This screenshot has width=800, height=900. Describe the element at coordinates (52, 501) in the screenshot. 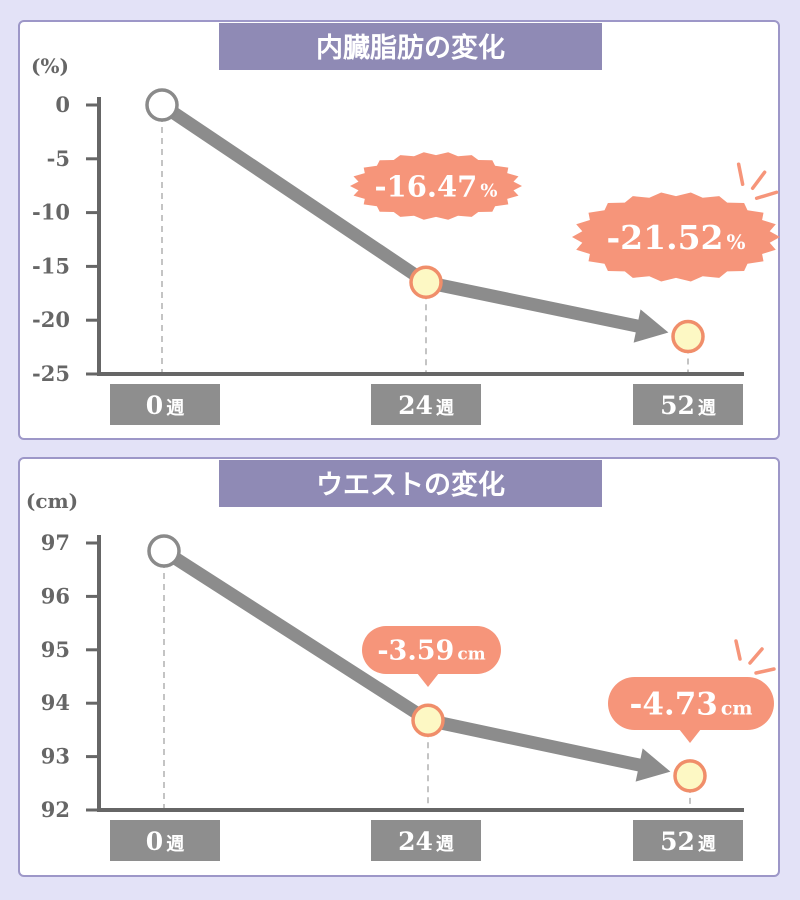

I see `y-axis-unit: (cm)` at that location.